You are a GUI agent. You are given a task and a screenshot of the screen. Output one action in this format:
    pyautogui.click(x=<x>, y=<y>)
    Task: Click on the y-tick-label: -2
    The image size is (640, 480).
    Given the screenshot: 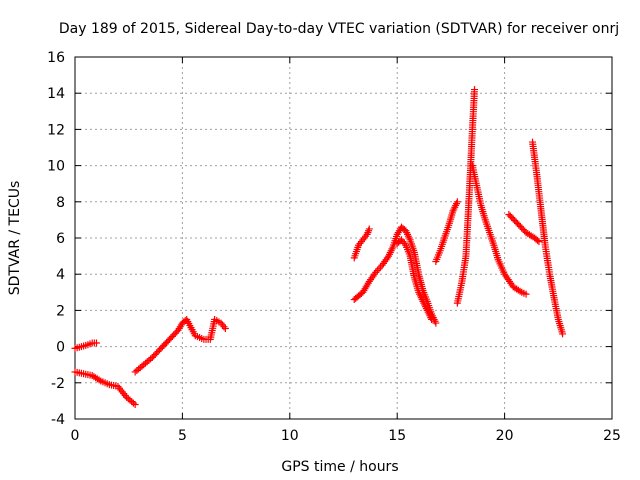 What is the action you would take?
    pyautogui.click(x=58, y=384)
    